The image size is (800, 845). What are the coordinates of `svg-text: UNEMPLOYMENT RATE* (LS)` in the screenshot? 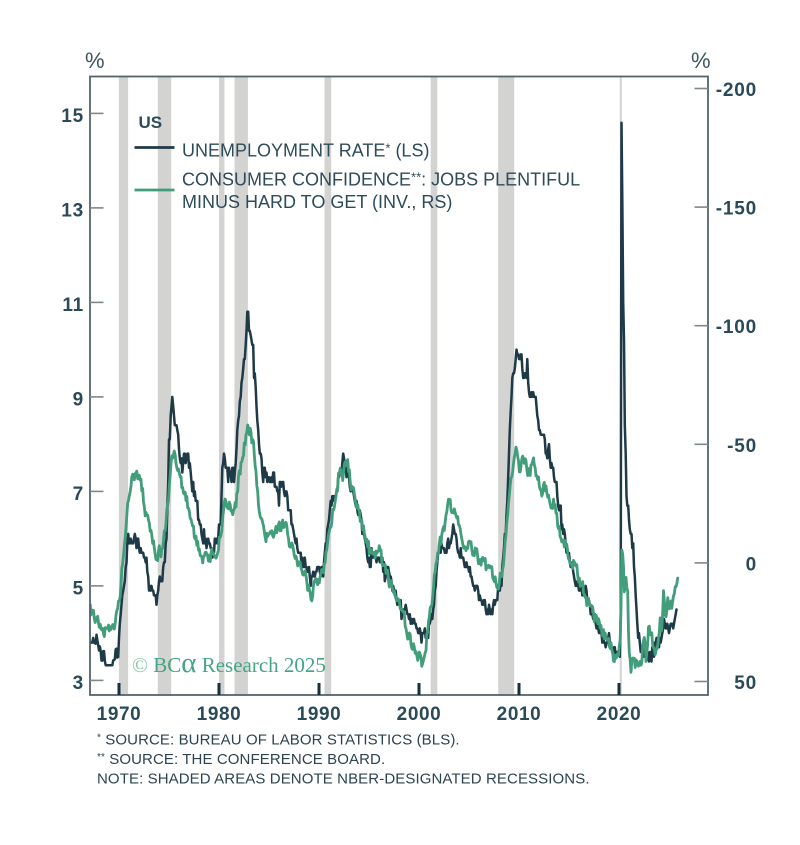 It's located at (305, 151).